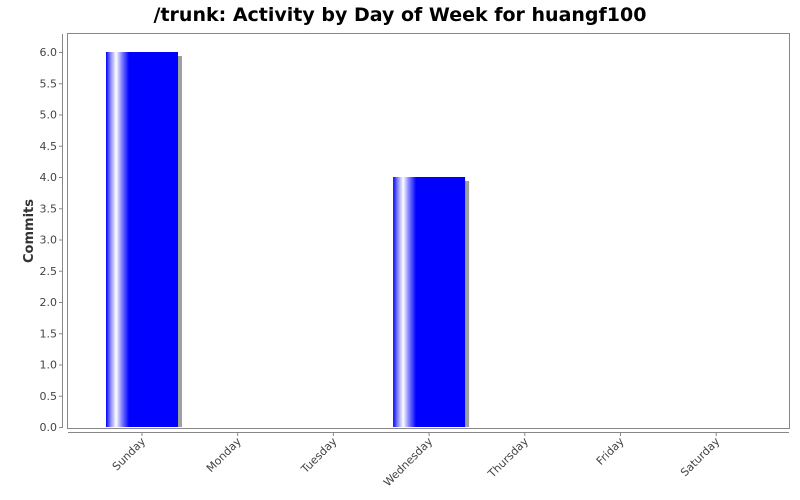 The height and width of the screenshot is (500, 800). What do you see at coordinates (610, 451) in the screenshot?
I see `x-tick-label: Friday` at bounding box center [610, 451].